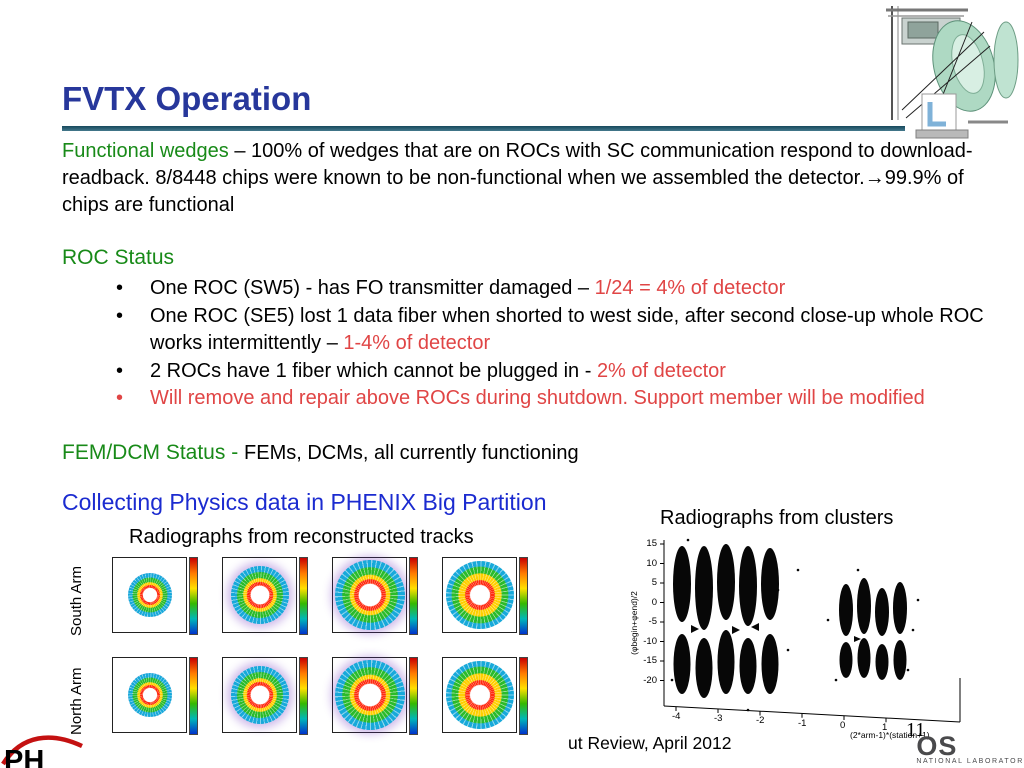 This screenshot has height=768, width=1024. Describe the element at coordinates (937, 746) in the screenshot. I see `lanl-logo-text: OS` at that location.